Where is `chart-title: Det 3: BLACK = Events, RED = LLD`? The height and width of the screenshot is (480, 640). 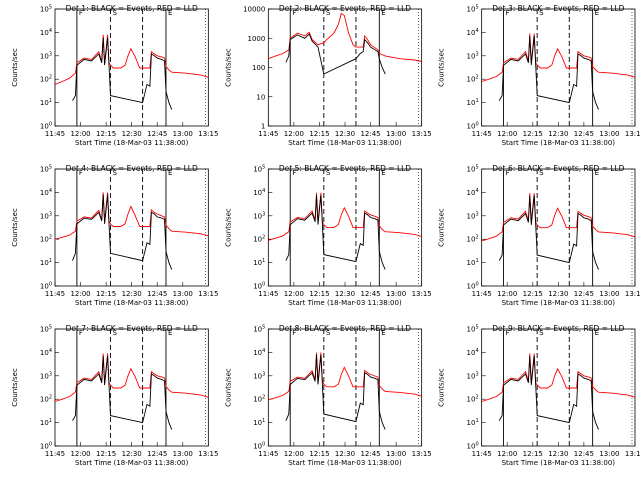
chart-title: Det 3: BLACK = Events, RED = LLD is located at coordinates (558, 8).